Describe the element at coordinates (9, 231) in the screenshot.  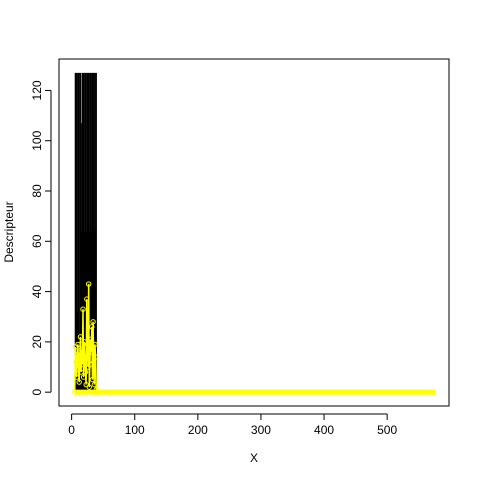
I see `y-axis-label: Descripteur` at that location.